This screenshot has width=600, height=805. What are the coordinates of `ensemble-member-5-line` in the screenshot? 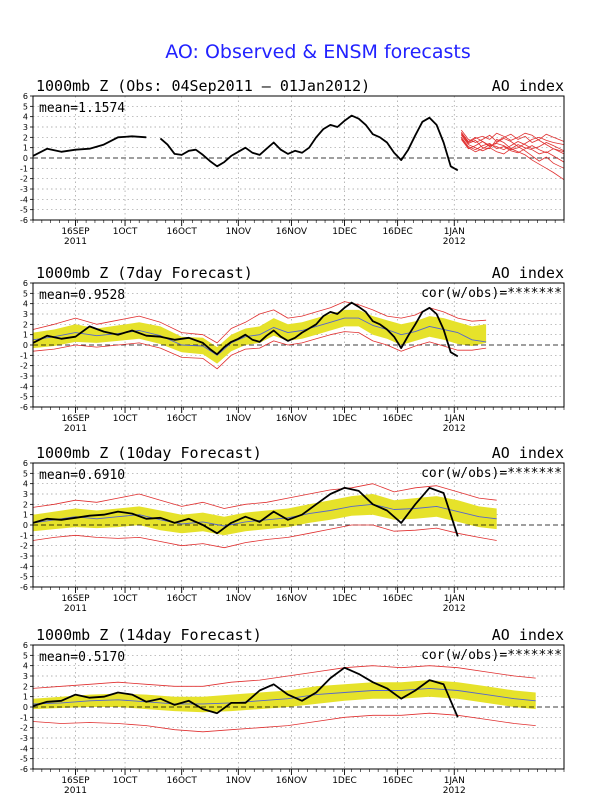 It's located at (512, 142).